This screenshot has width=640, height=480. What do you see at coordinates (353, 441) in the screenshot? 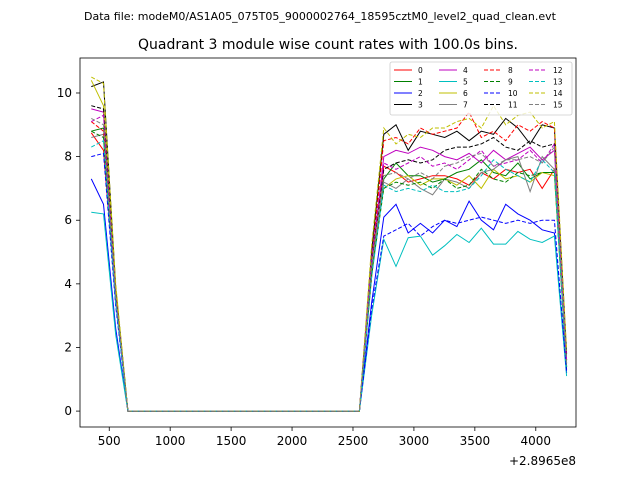
I see `x-tick-label: 2500` at bounding box center [353, 441].